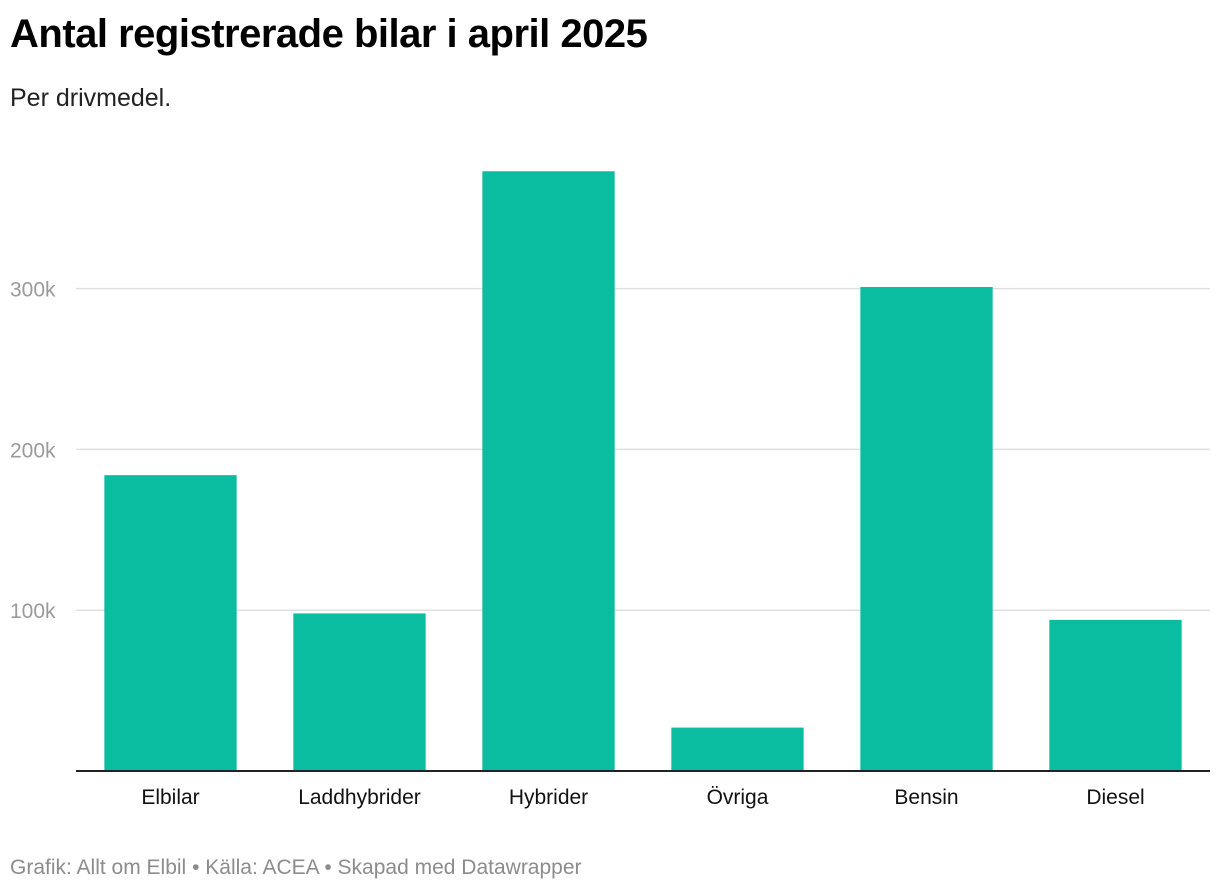 The image size is (1220, 892). What do you see at coordinates (329, 34) in the screenshot?
I see `chart-title: Antal registrerade bilar i april 2025` at bounding box center [329, 34].